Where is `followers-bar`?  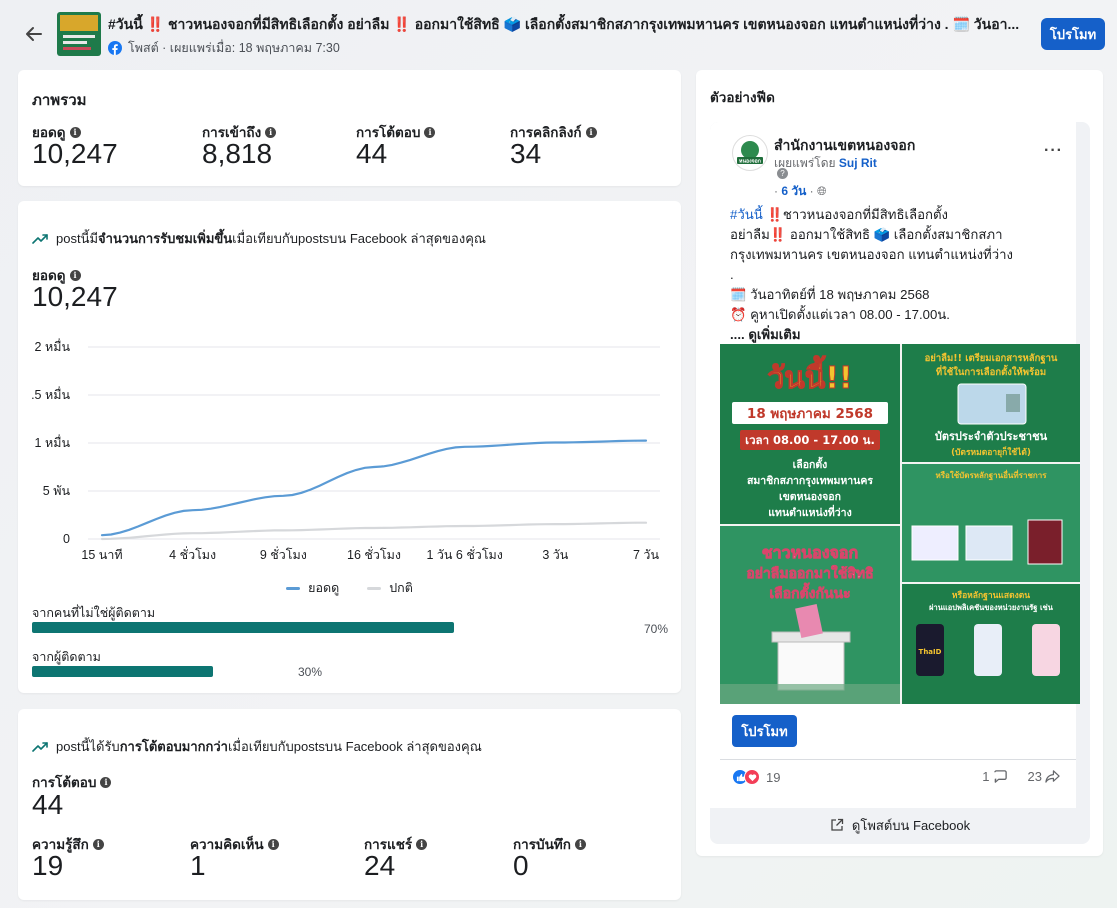 followers-bar is located at coordinates (122, 671).